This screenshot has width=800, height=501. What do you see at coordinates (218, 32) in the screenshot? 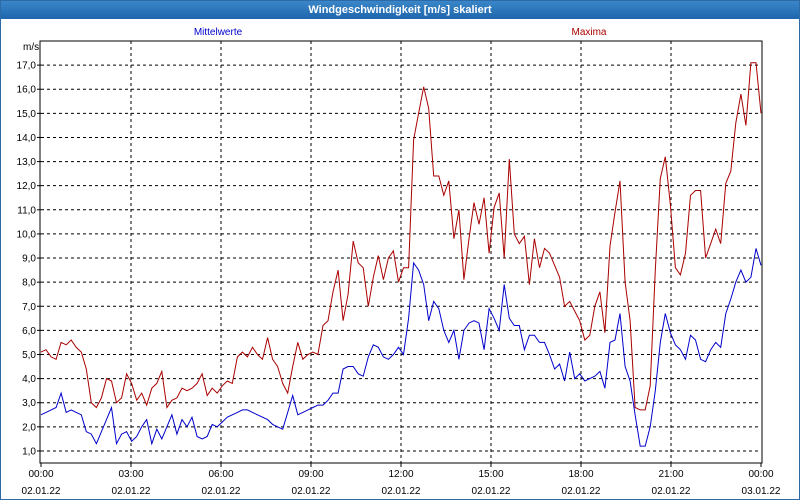
I see `legend-mittelwerte: Mittelwerte` at bounding box center [218, 32].